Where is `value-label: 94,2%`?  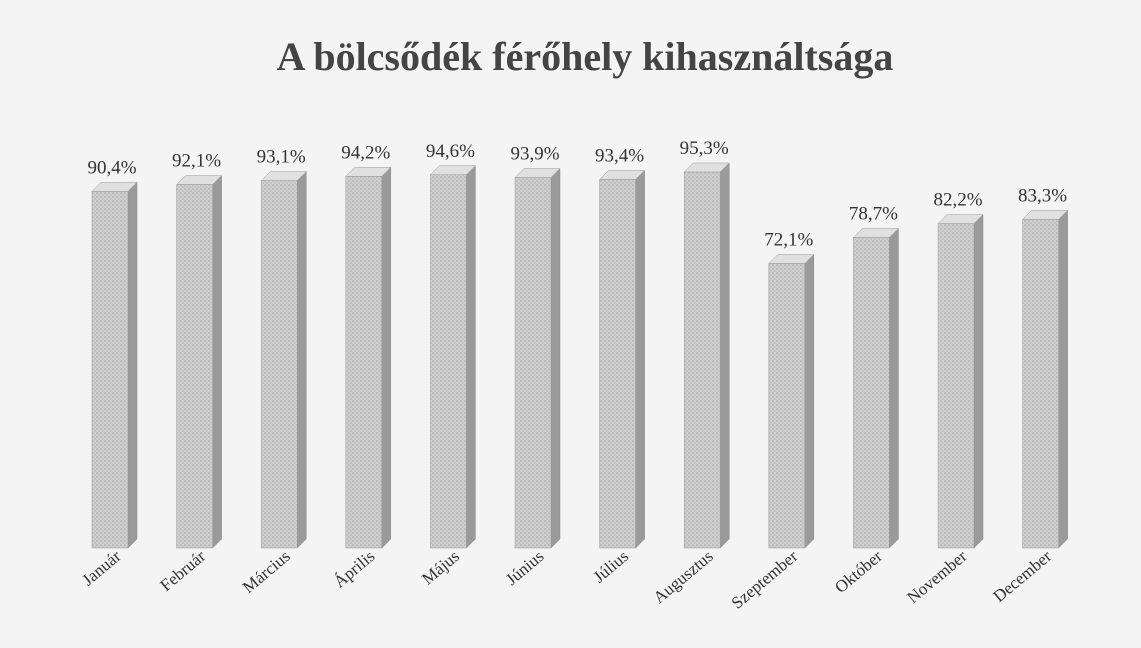 value-label: 94,2% is located at coordinates (365, 152).